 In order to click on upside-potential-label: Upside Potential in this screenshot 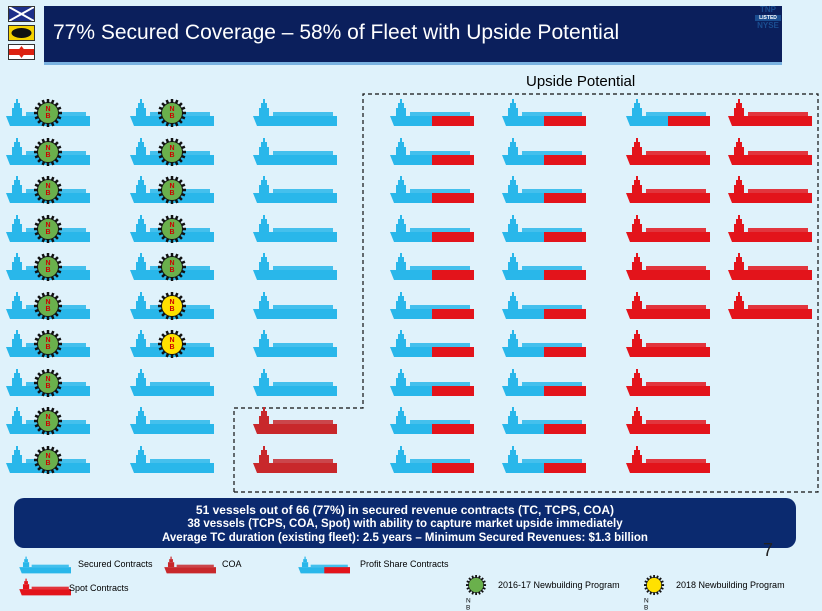, I will do `click(581, 81)`.